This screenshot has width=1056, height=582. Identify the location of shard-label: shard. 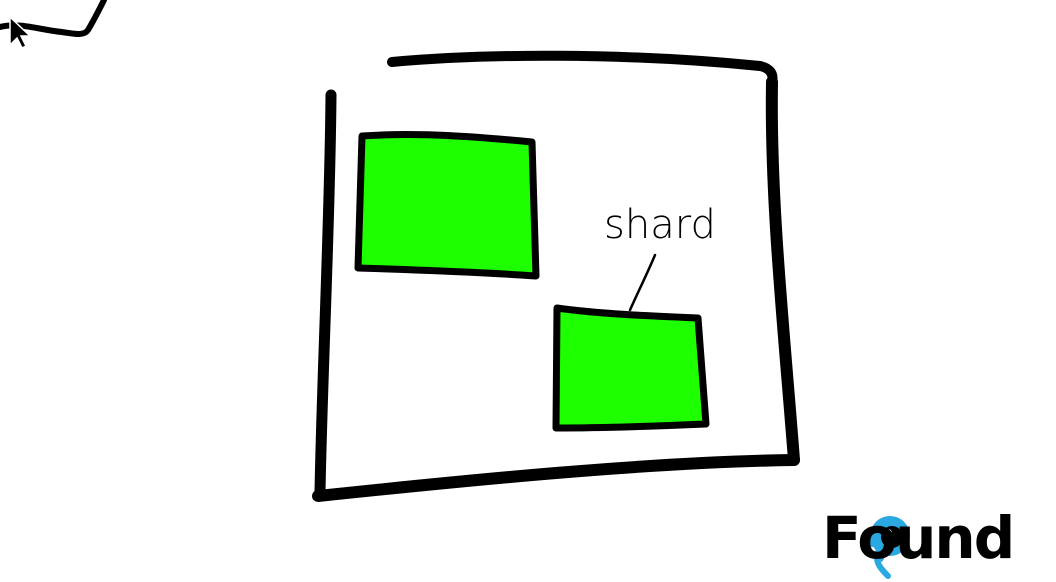
(660, 225).